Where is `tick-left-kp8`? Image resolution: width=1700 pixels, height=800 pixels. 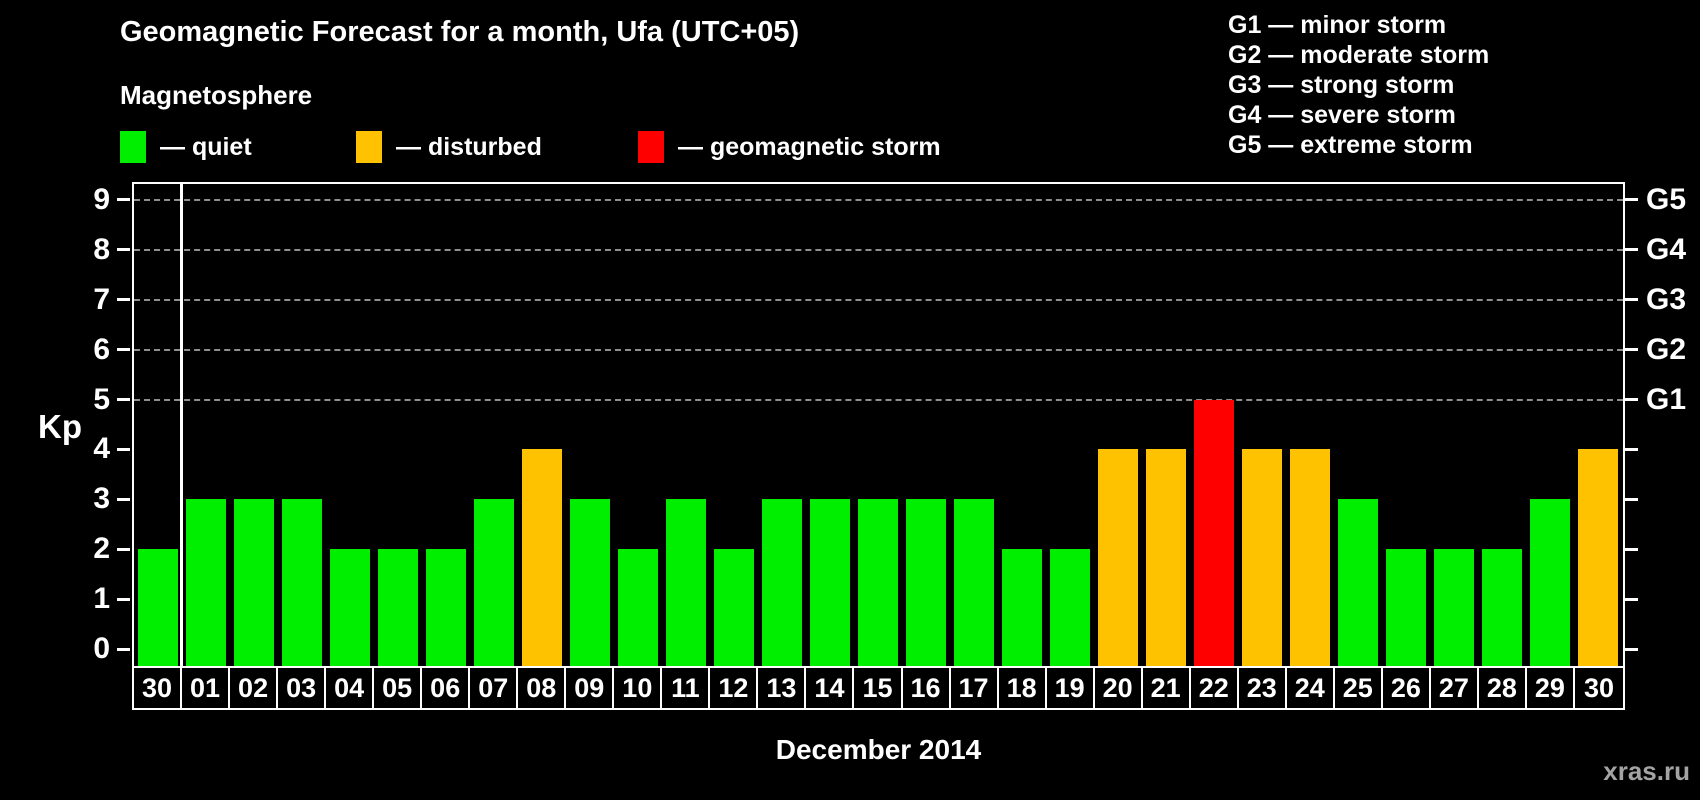
tick-left-kp8 is located at coordinates (123, 250).